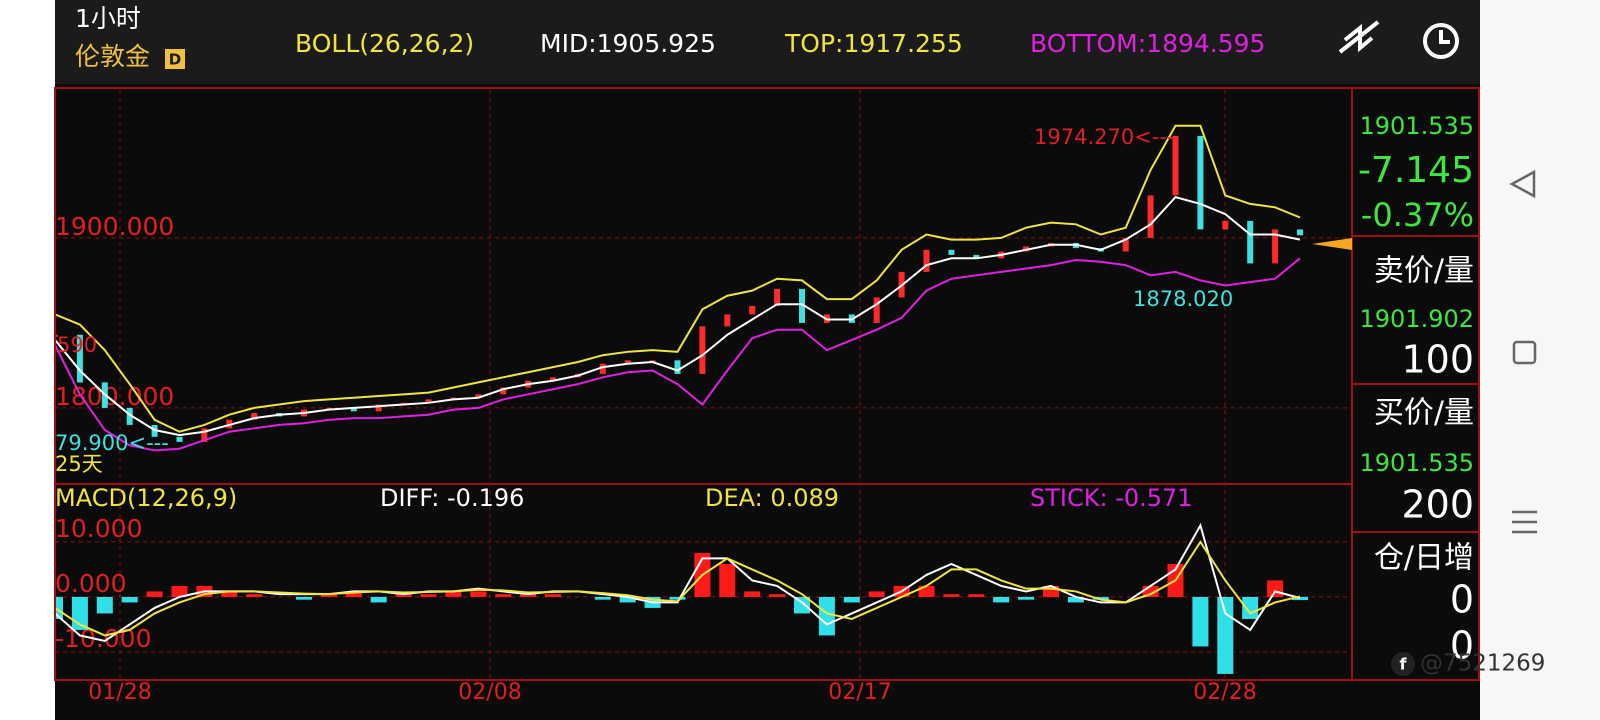  Describe the element at coordinates (146, 498) in the screenshot. I see `macd-title: MACD(12,26,9)` at that location.